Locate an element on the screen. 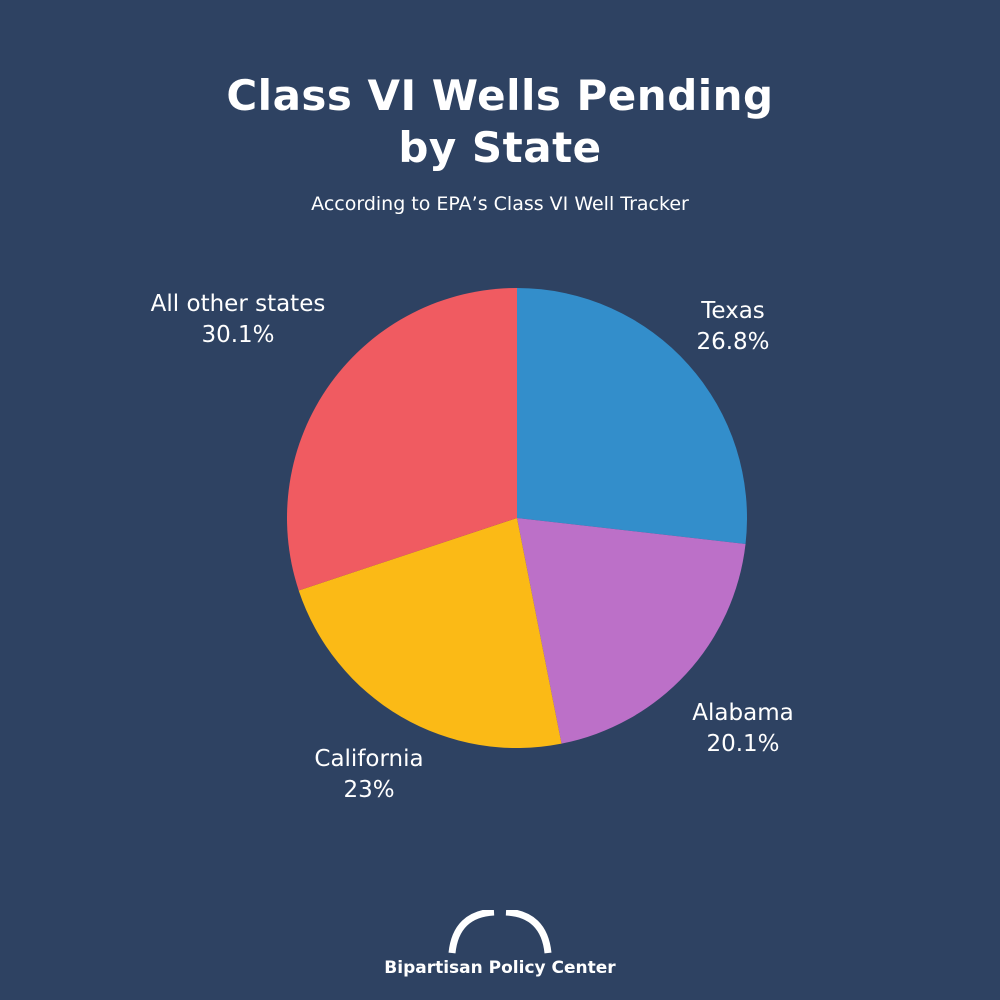 This screenshot has width=1000, height=1000. slice-label-alabama: Alabama is located at coordinates (742, 713).